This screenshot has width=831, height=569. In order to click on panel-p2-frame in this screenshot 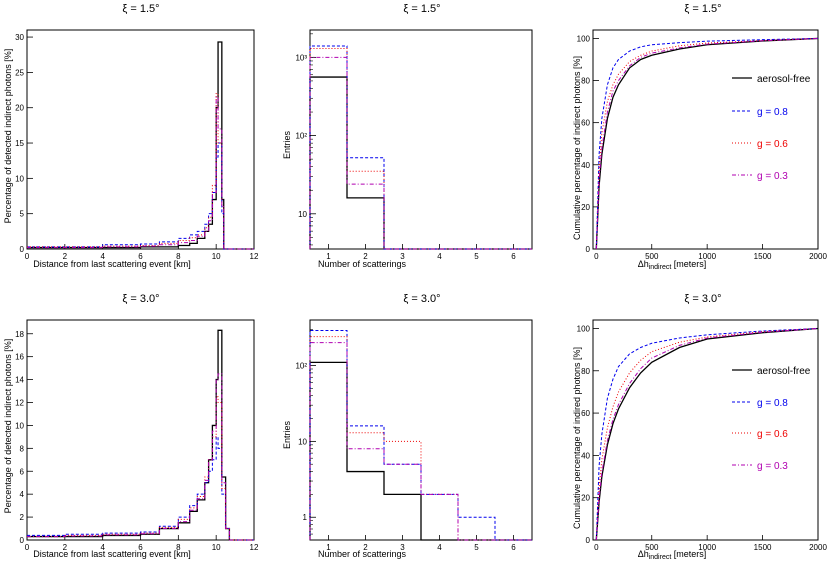, I will do `click(705, 139)`.